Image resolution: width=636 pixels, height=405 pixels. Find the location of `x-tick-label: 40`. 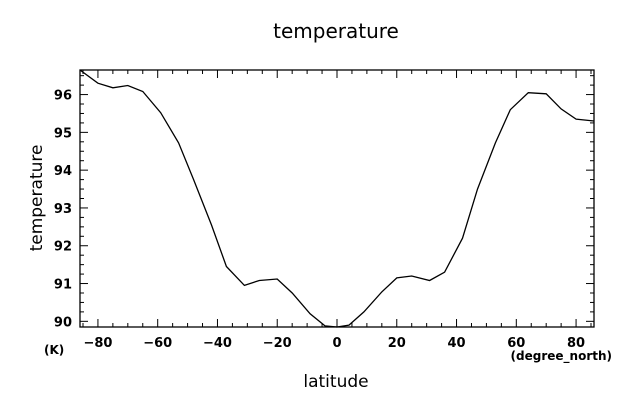

x-tick-label: 40 is located at coordinates (456, 343).